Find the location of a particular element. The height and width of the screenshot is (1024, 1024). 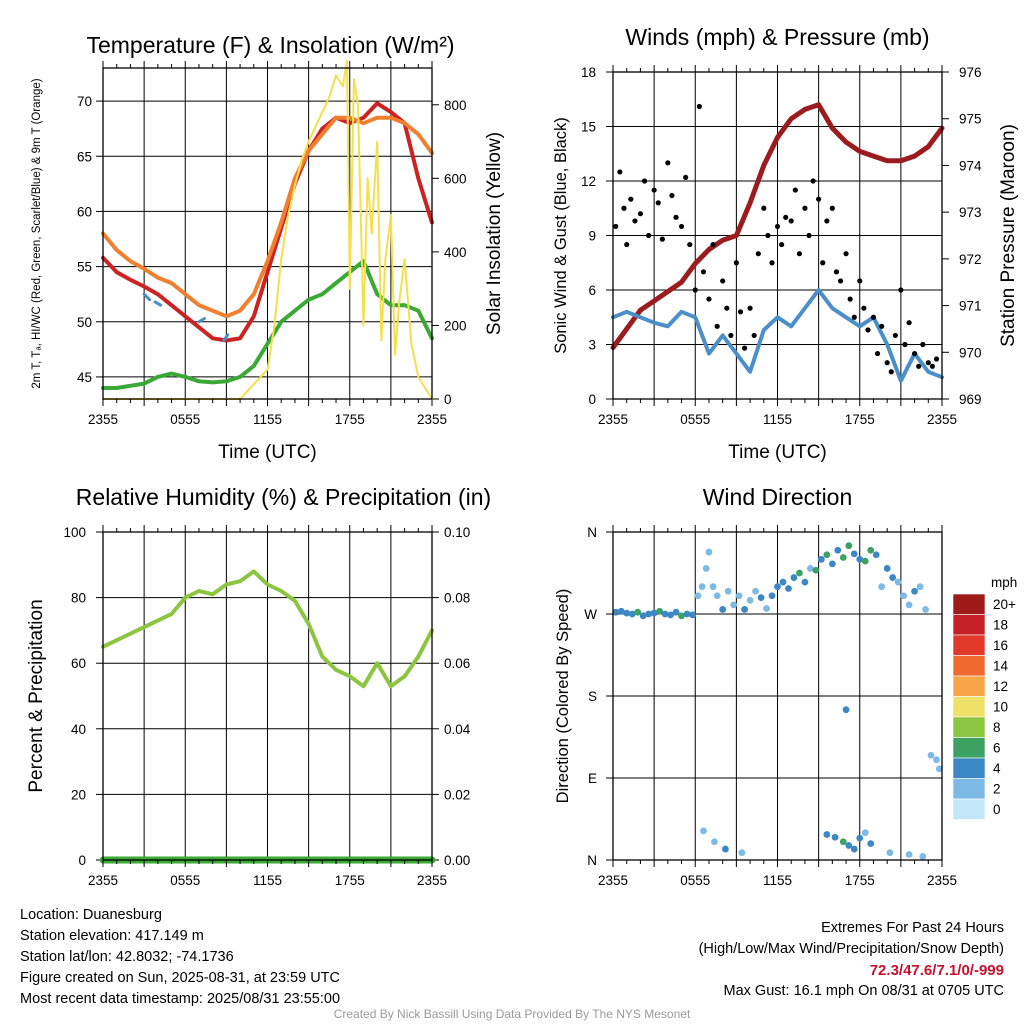

legend-label: 16 is located at coordinates (1000, 645).